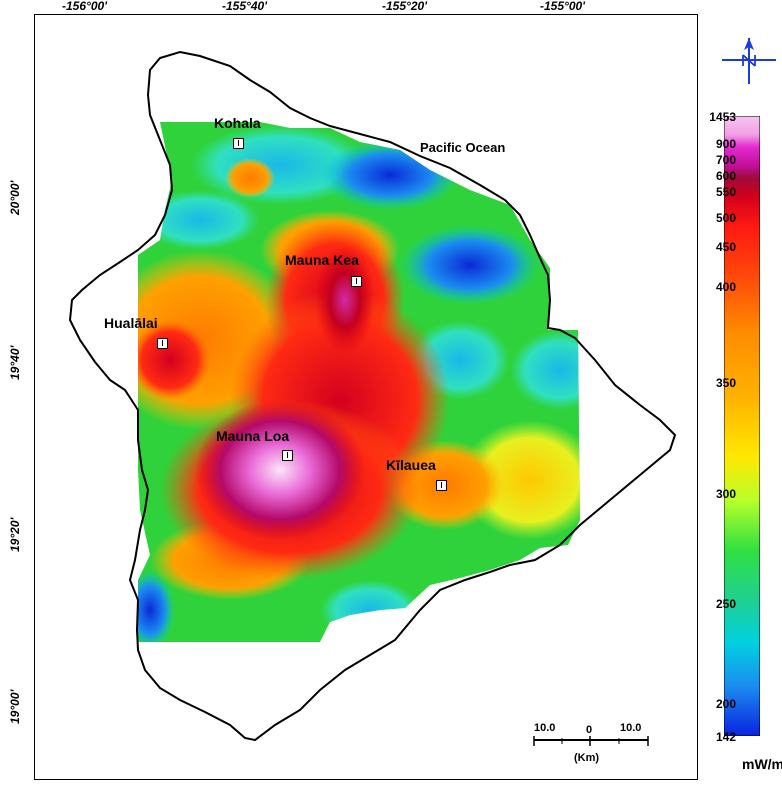 This screenshot has width=782, height=790. Describe the element at coordinates (725, 737) in the screenshot. I see `legend-tick-label: 142` at that location.